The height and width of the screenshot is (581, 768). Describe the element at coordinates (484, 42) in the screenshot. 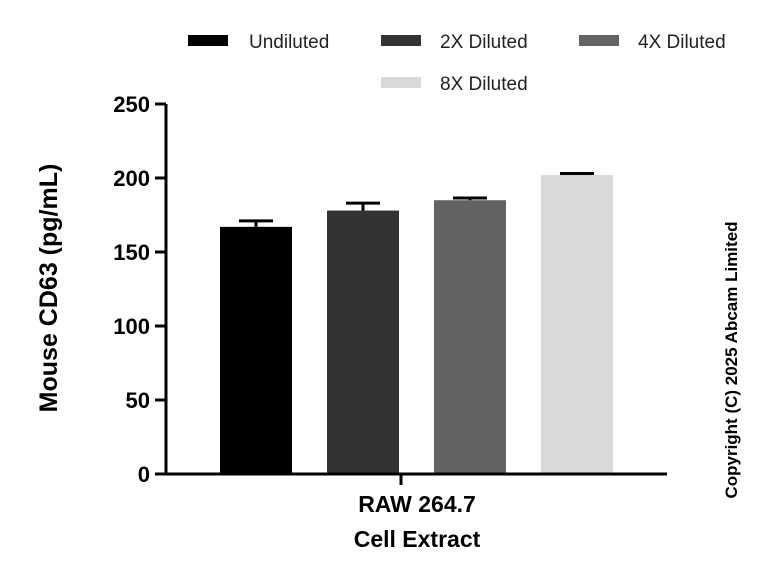

I see `legend-label: 2X Diluted` at that location.